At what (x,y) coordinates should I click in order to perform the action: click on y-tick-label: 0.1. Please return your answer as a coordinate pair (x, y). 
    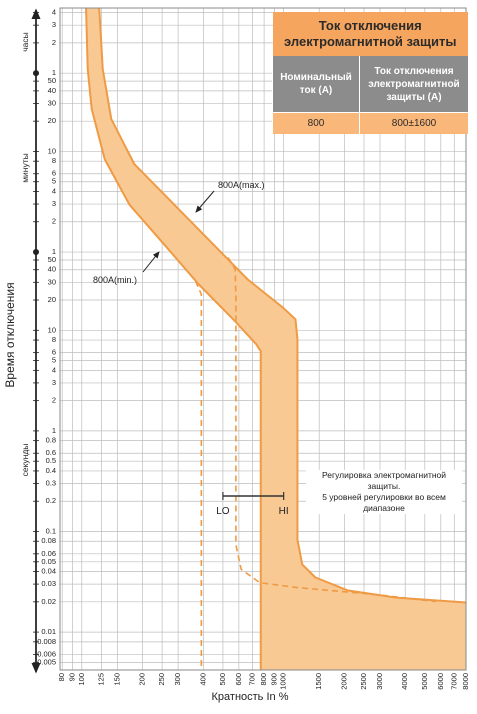
    Looking at the image, I should click on (51, 530).